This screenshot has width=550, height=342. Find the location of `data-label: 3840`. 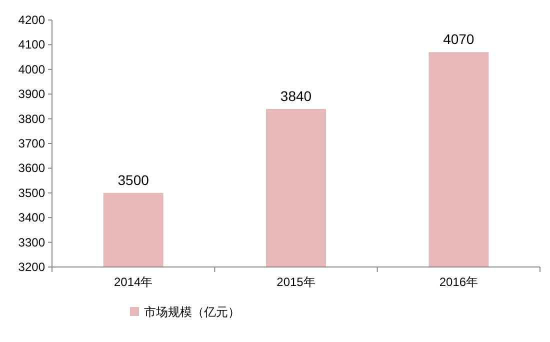

data-label: 3840 is located at coordinates (296, 96).